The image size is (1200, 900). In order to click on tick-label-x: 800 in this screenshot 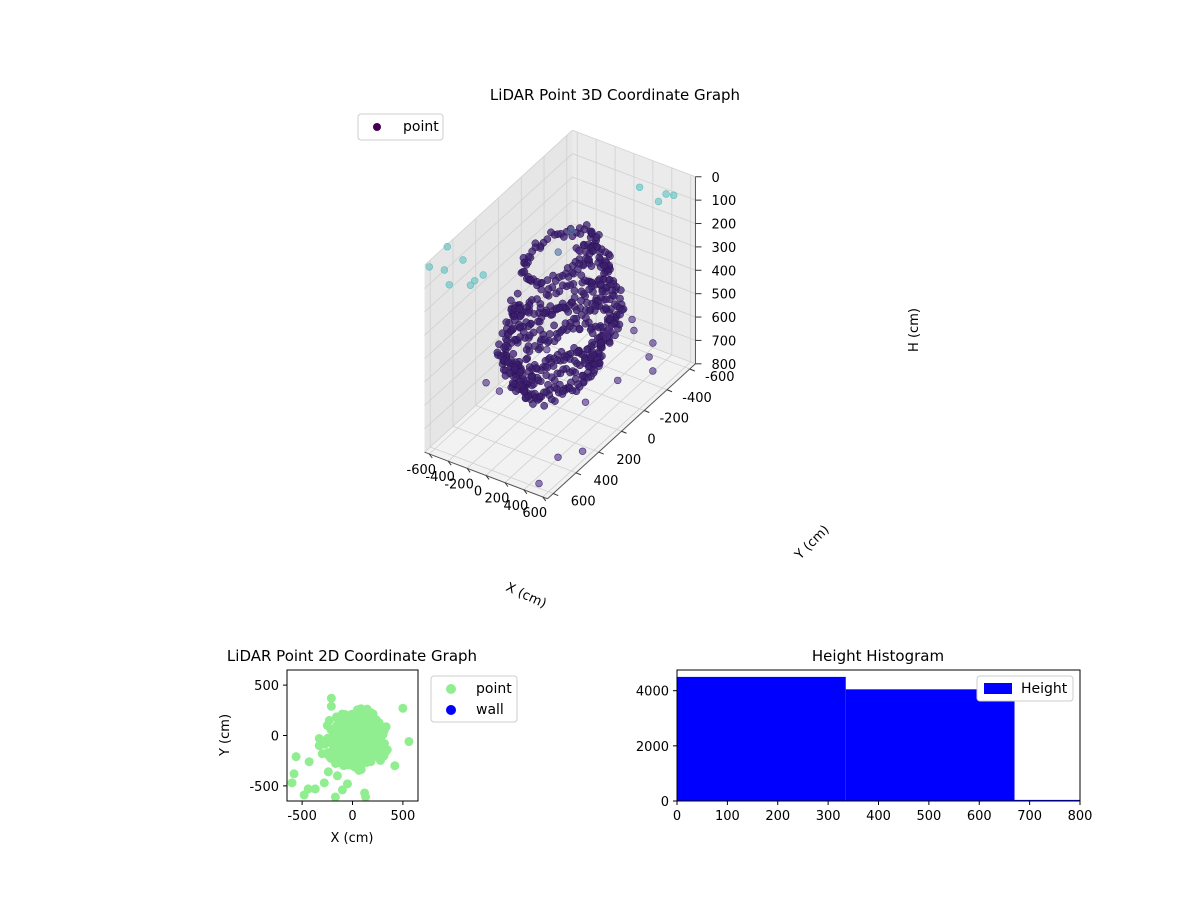, I will do `click(1080, 816)`.